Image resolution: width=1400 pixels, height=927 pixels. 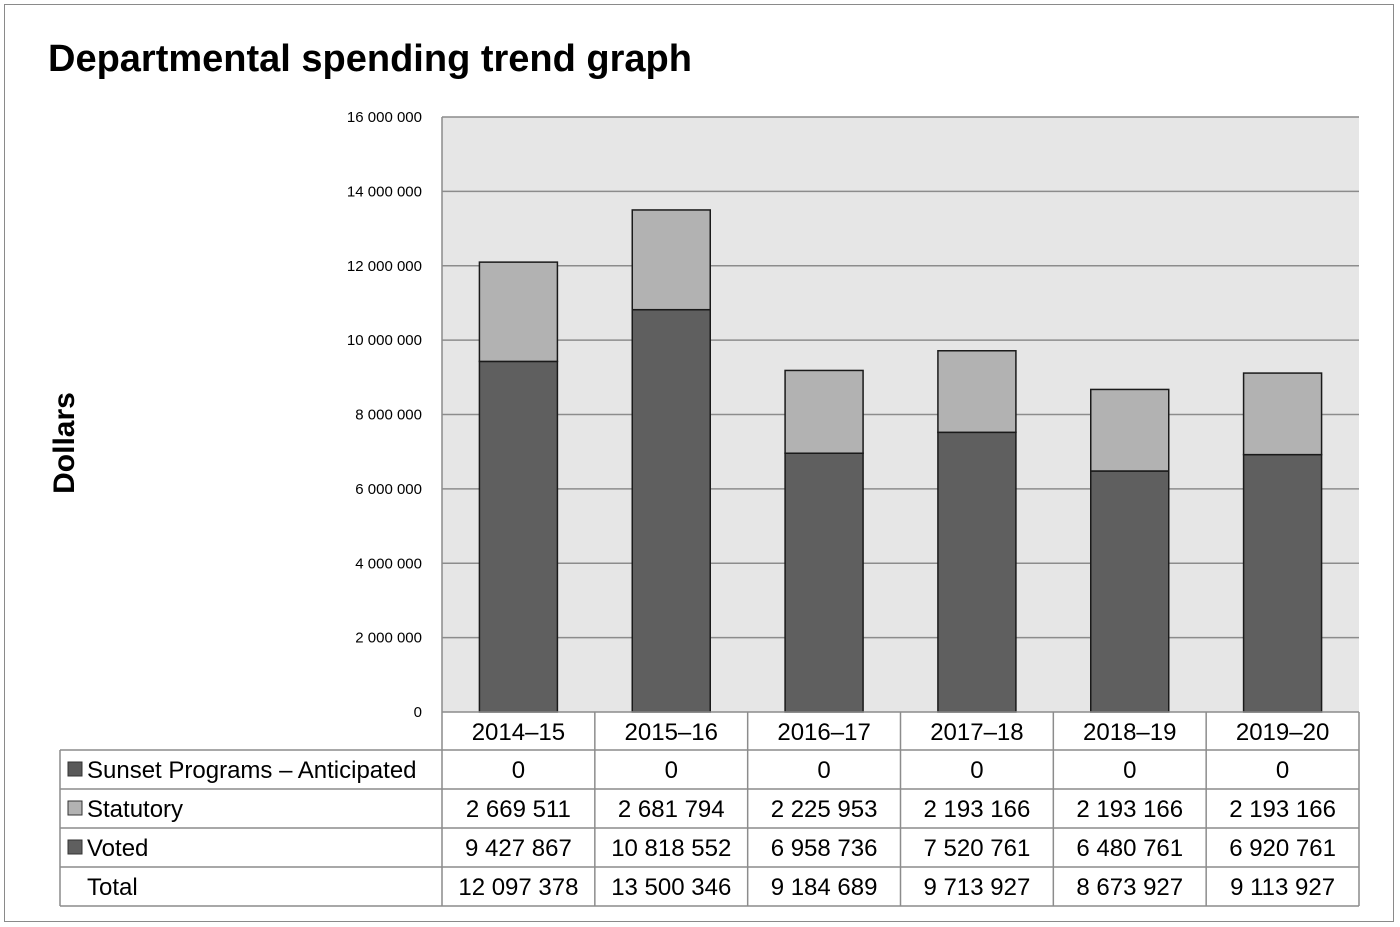 What do you see at coordinates (1282, 732) in the screenshot?
I see `category-label: 2019–20` at bounding box center [1282, 732].